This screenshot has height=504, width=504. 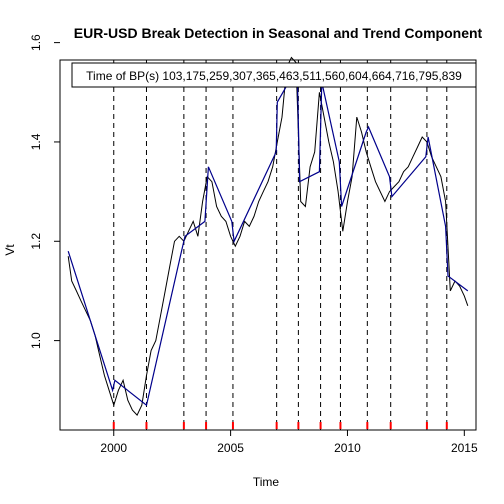 I want to click on x-tick-label-3: 2015, so click(x=464, y=448).